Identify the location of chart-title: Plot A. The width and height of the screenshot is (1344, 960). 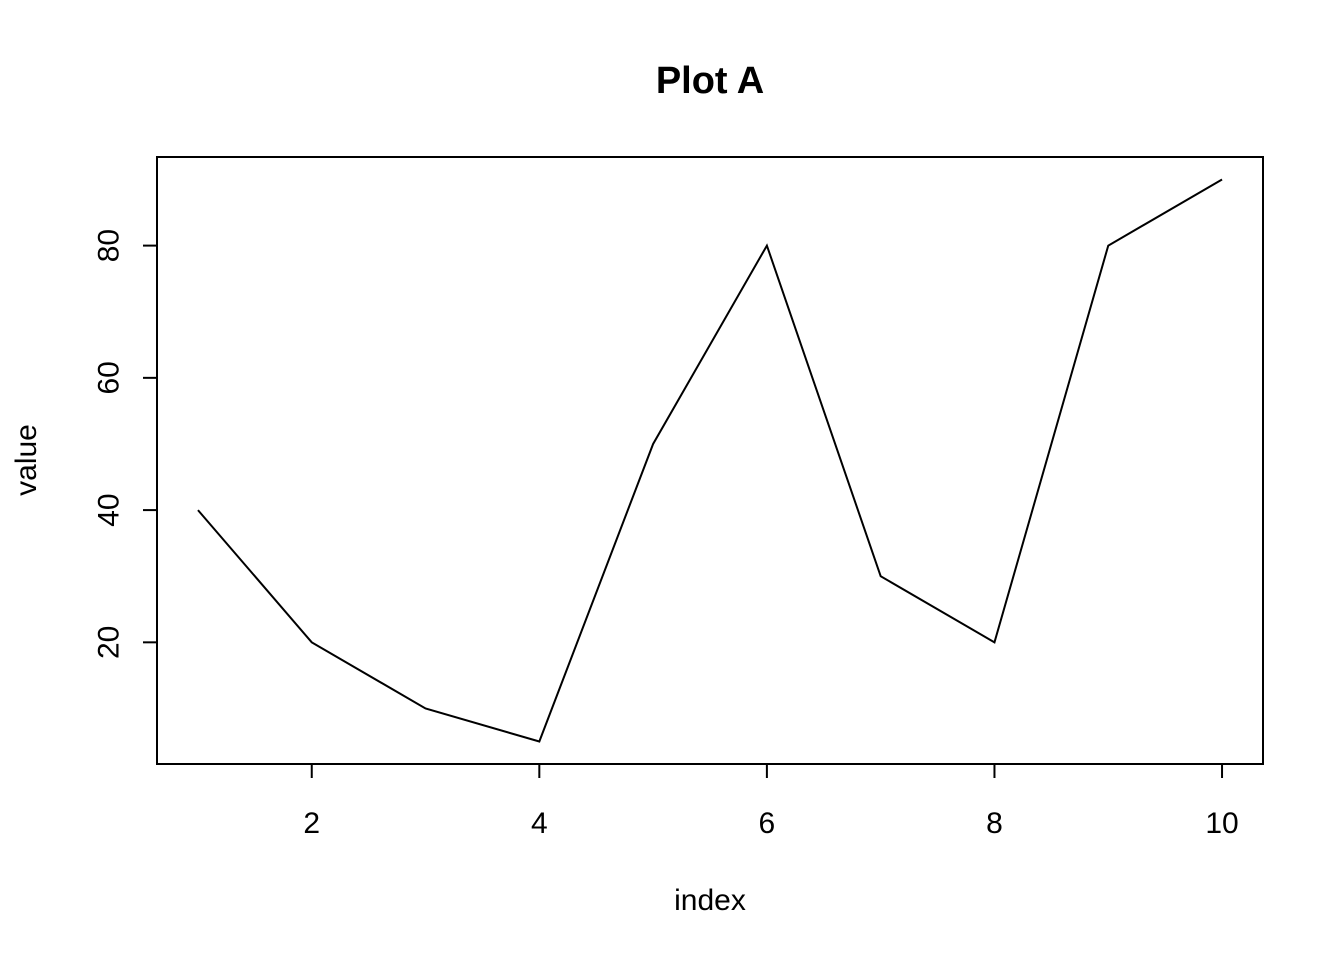
(710, 81).